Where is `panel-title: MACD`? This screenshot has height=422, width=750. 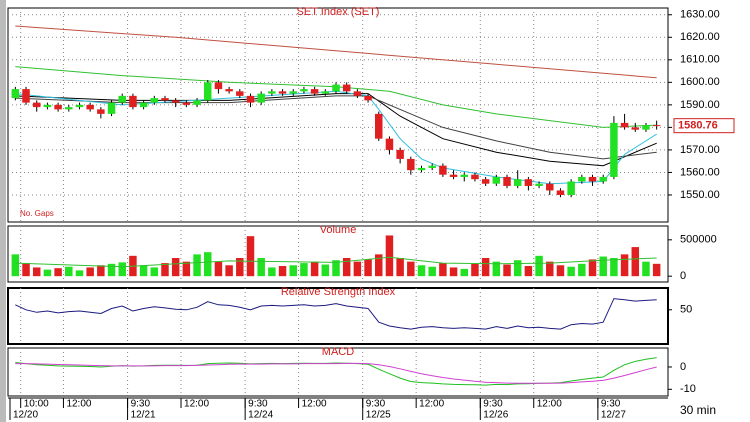 panel-title: MACD is located at coordinates (338, 352).